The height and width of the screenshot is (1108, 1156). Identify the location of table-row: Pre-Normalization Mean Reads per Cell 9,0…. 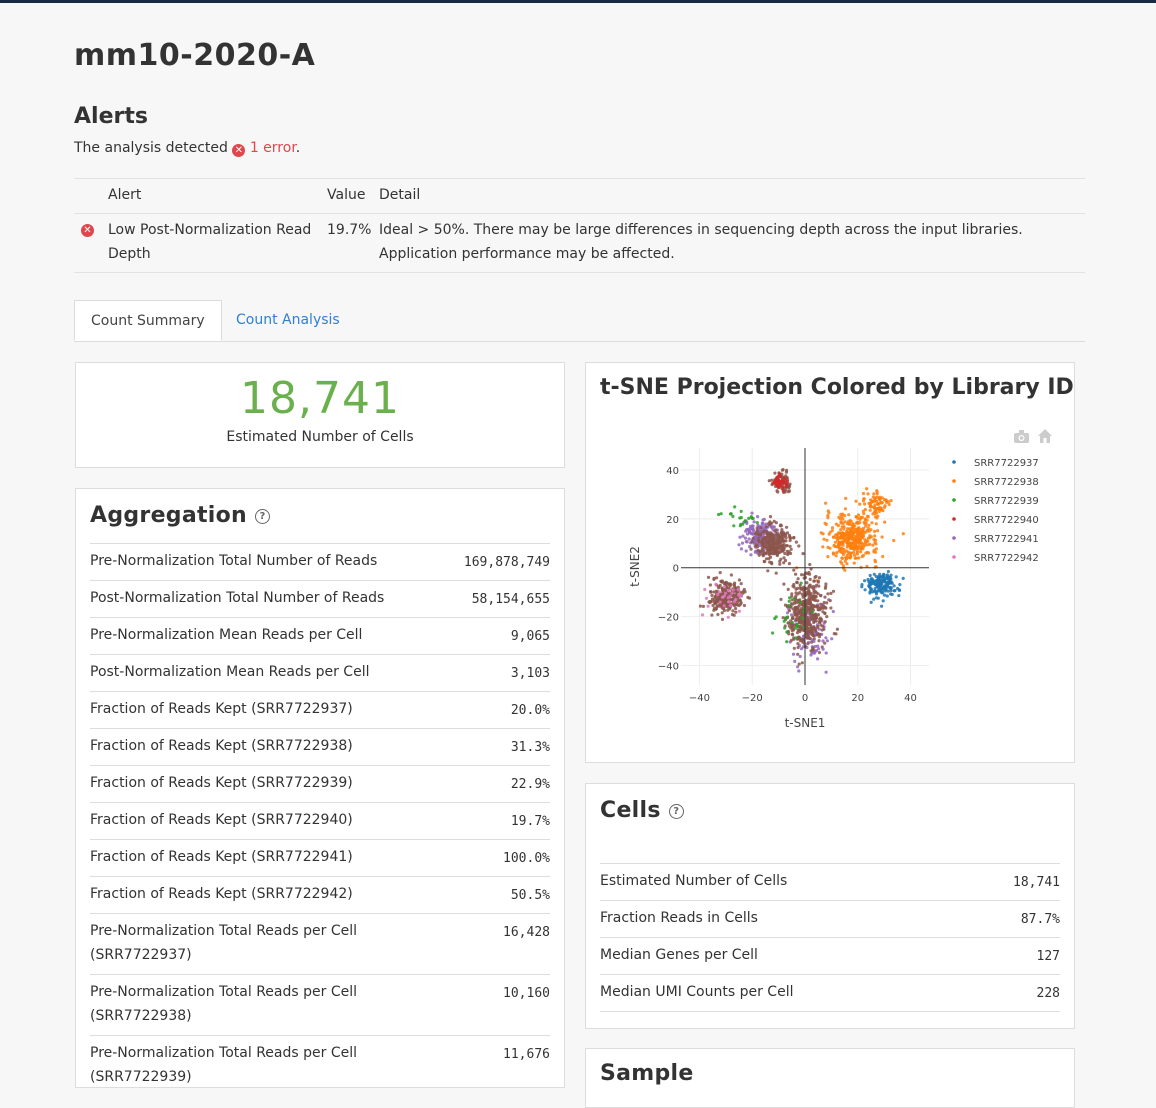
(320, 635).